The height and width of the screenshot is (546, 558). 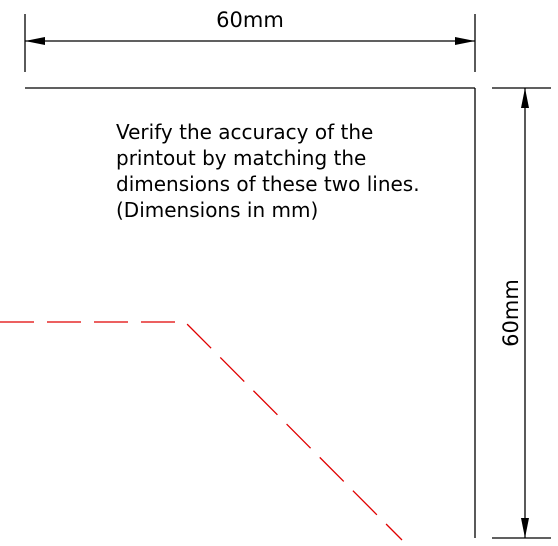 What do you see at coordinates (245, 132) in the screenshot?
I see `note-line-1: Verify the accuracy of the` at bounding box center [245, 132].